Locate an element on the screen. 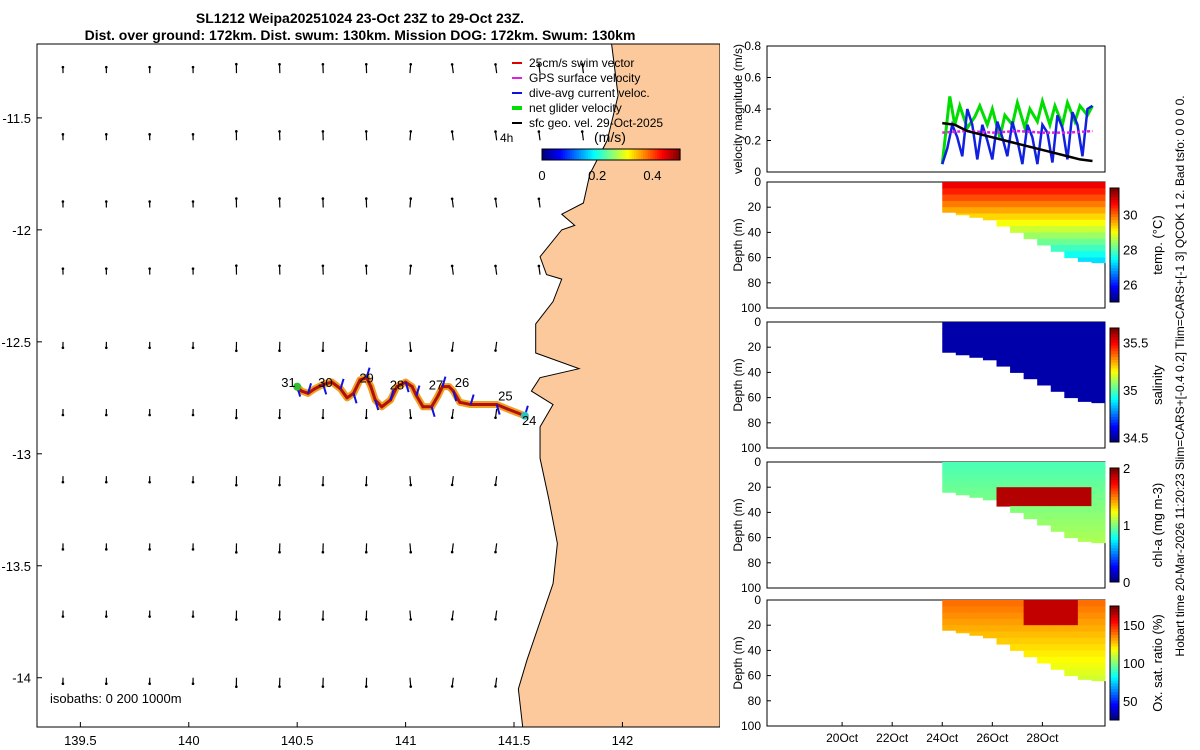  velocity-y-tick-label: 0.6 is located at coordinates (752, 78).